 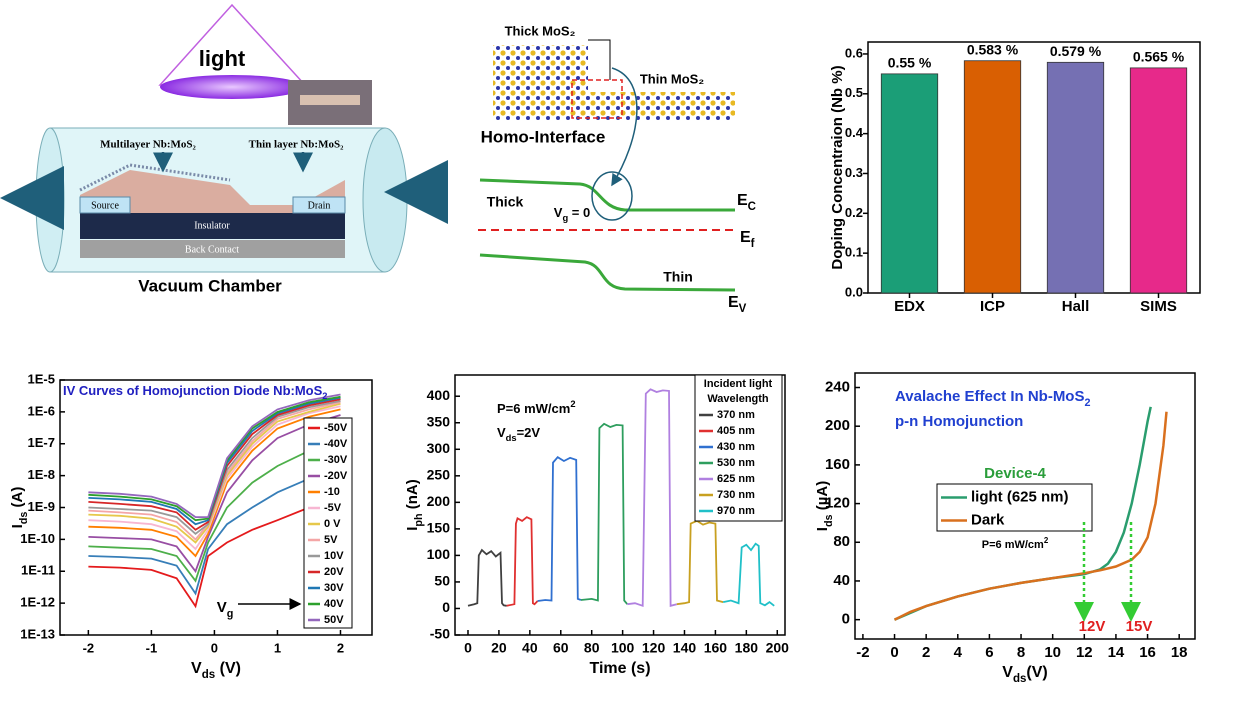 I want to click on y-tick-label: 1E-9, so click(x=41, y=506).